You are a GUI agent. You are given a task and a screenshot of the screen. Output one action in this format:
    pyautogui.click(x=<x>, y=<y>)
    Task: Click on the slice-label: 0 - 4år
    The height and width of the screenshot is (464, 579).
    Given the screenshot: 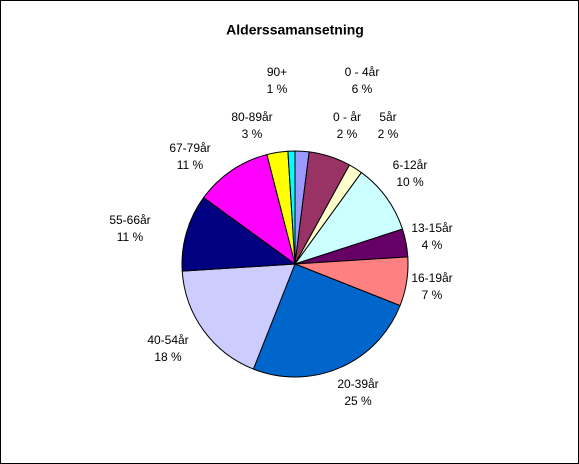 What is the action you would take?
    pyautogui.click(x=362, y=72)
    